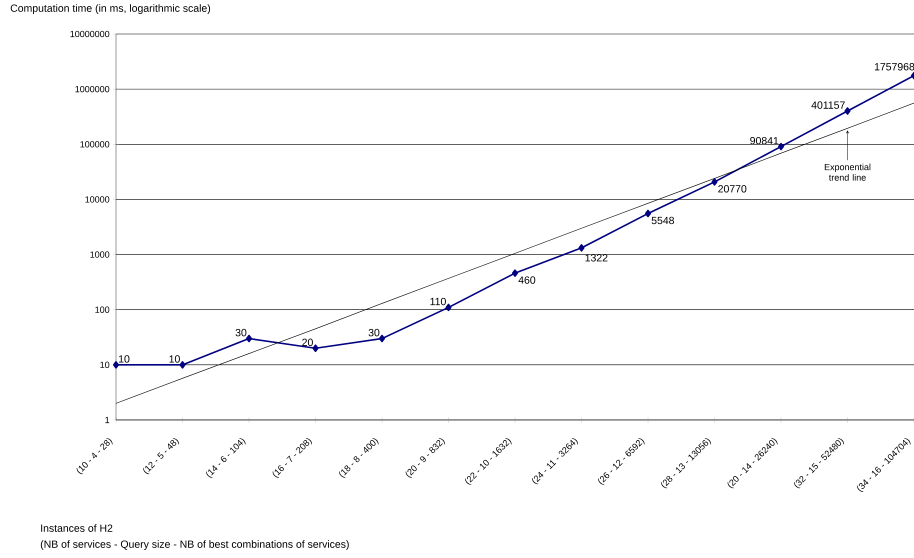 Image resolution: width=914 pixels, height=558 pixels. What do you see at coordinates (105, 365) in the screenshot?
I see `y-tick-label: 10` at bounding box center [105, 365].